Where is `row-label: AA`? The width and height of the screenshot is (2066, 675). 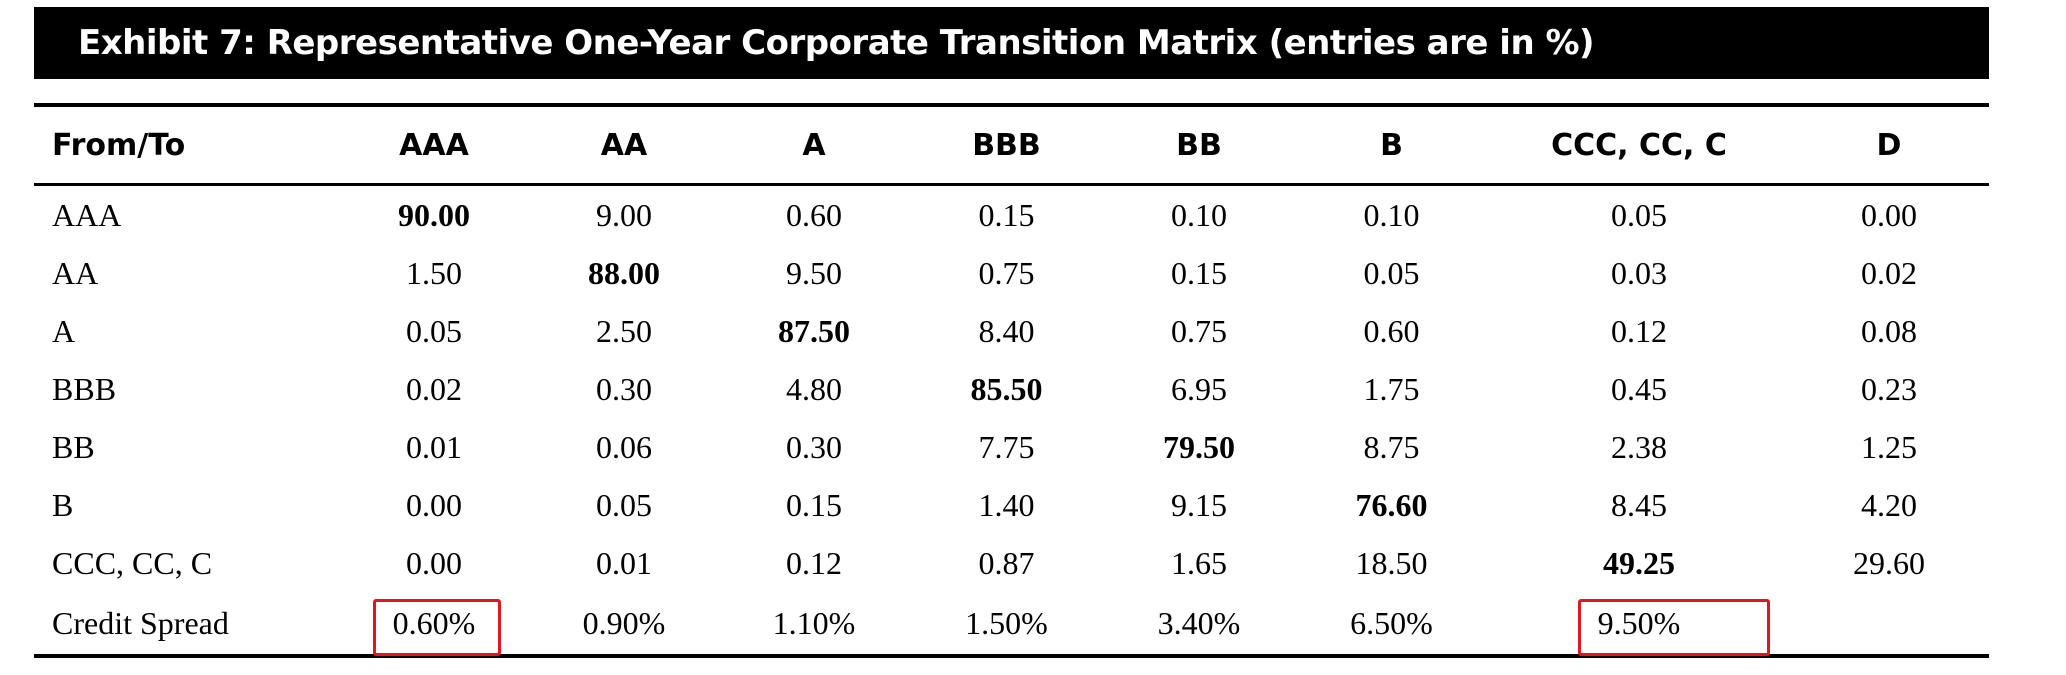 row-label: AA is located at coordinates (75, 272).